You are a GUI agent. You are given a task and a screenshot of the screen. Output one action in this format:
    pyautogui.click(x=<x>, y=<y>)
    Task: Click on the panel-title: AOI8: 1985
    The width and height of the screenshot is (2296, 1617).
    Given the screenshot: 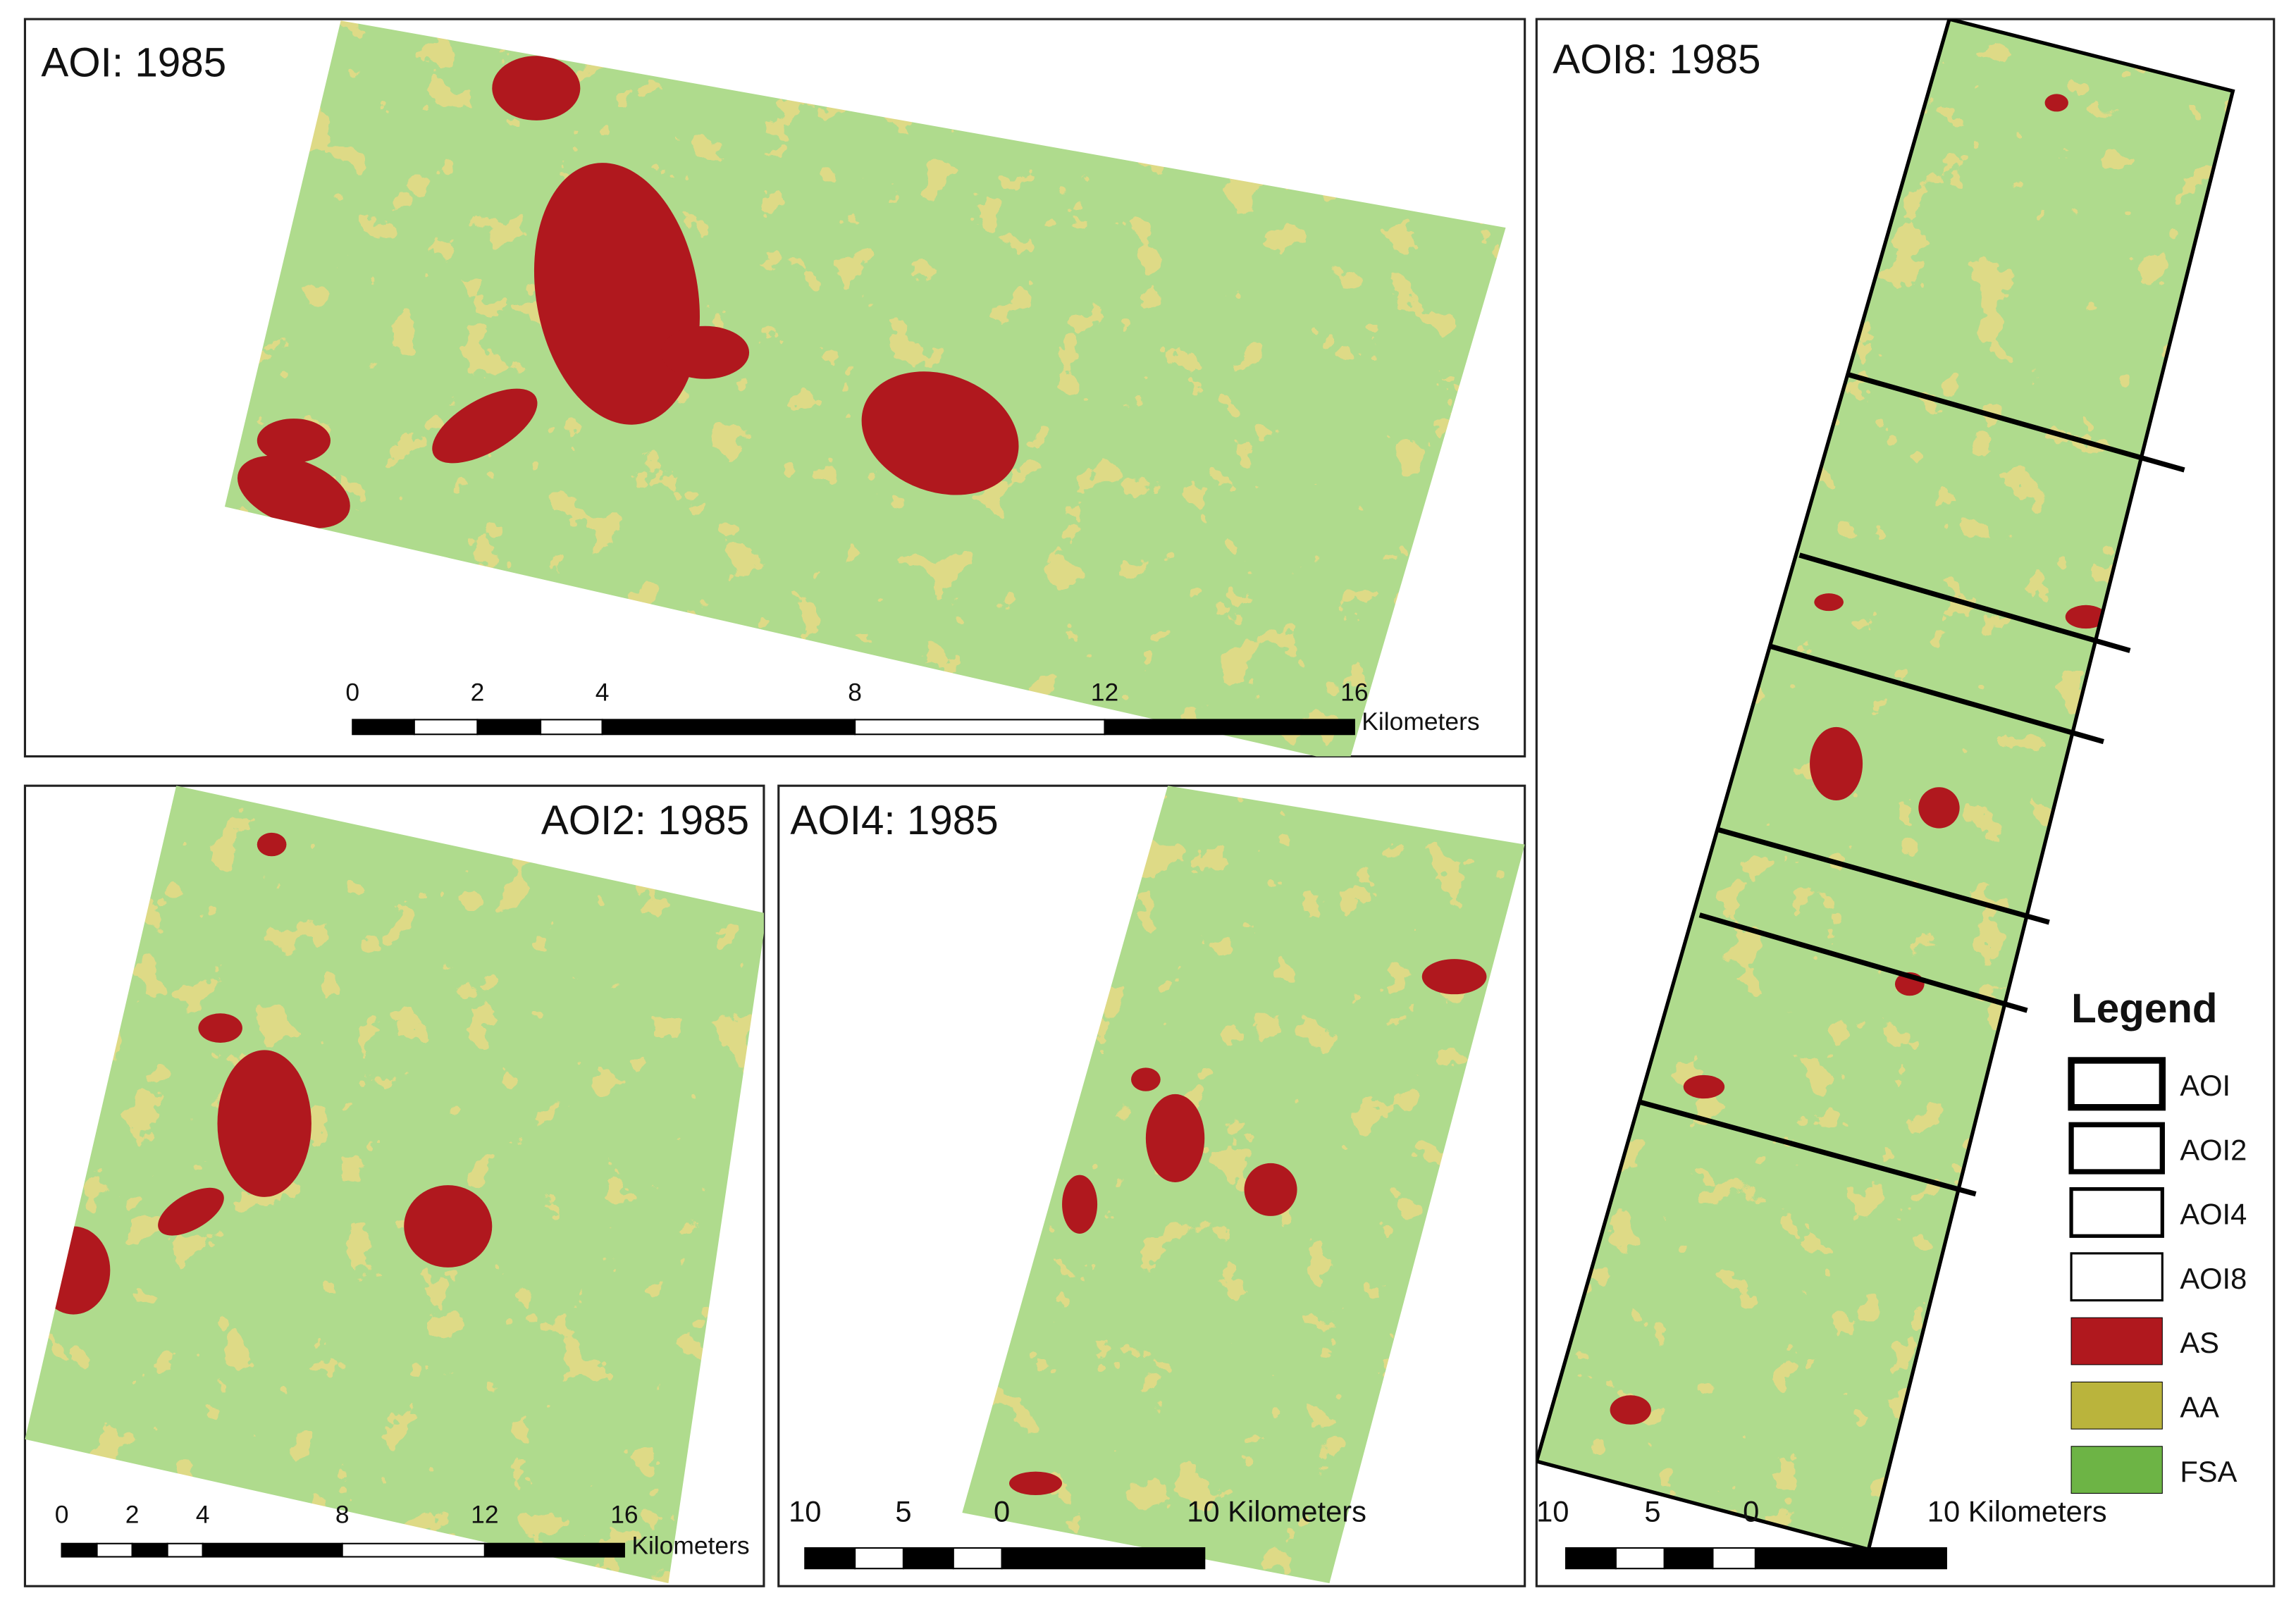 What is the action you would take?
    pyautogui.click(x=1656, y=59)
    